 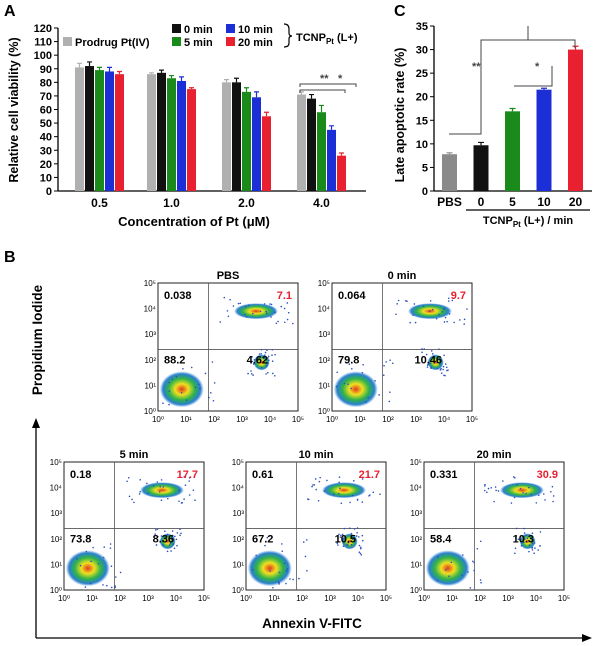 I want to click on panel-c-error-bar, so click(x=449, y=153).